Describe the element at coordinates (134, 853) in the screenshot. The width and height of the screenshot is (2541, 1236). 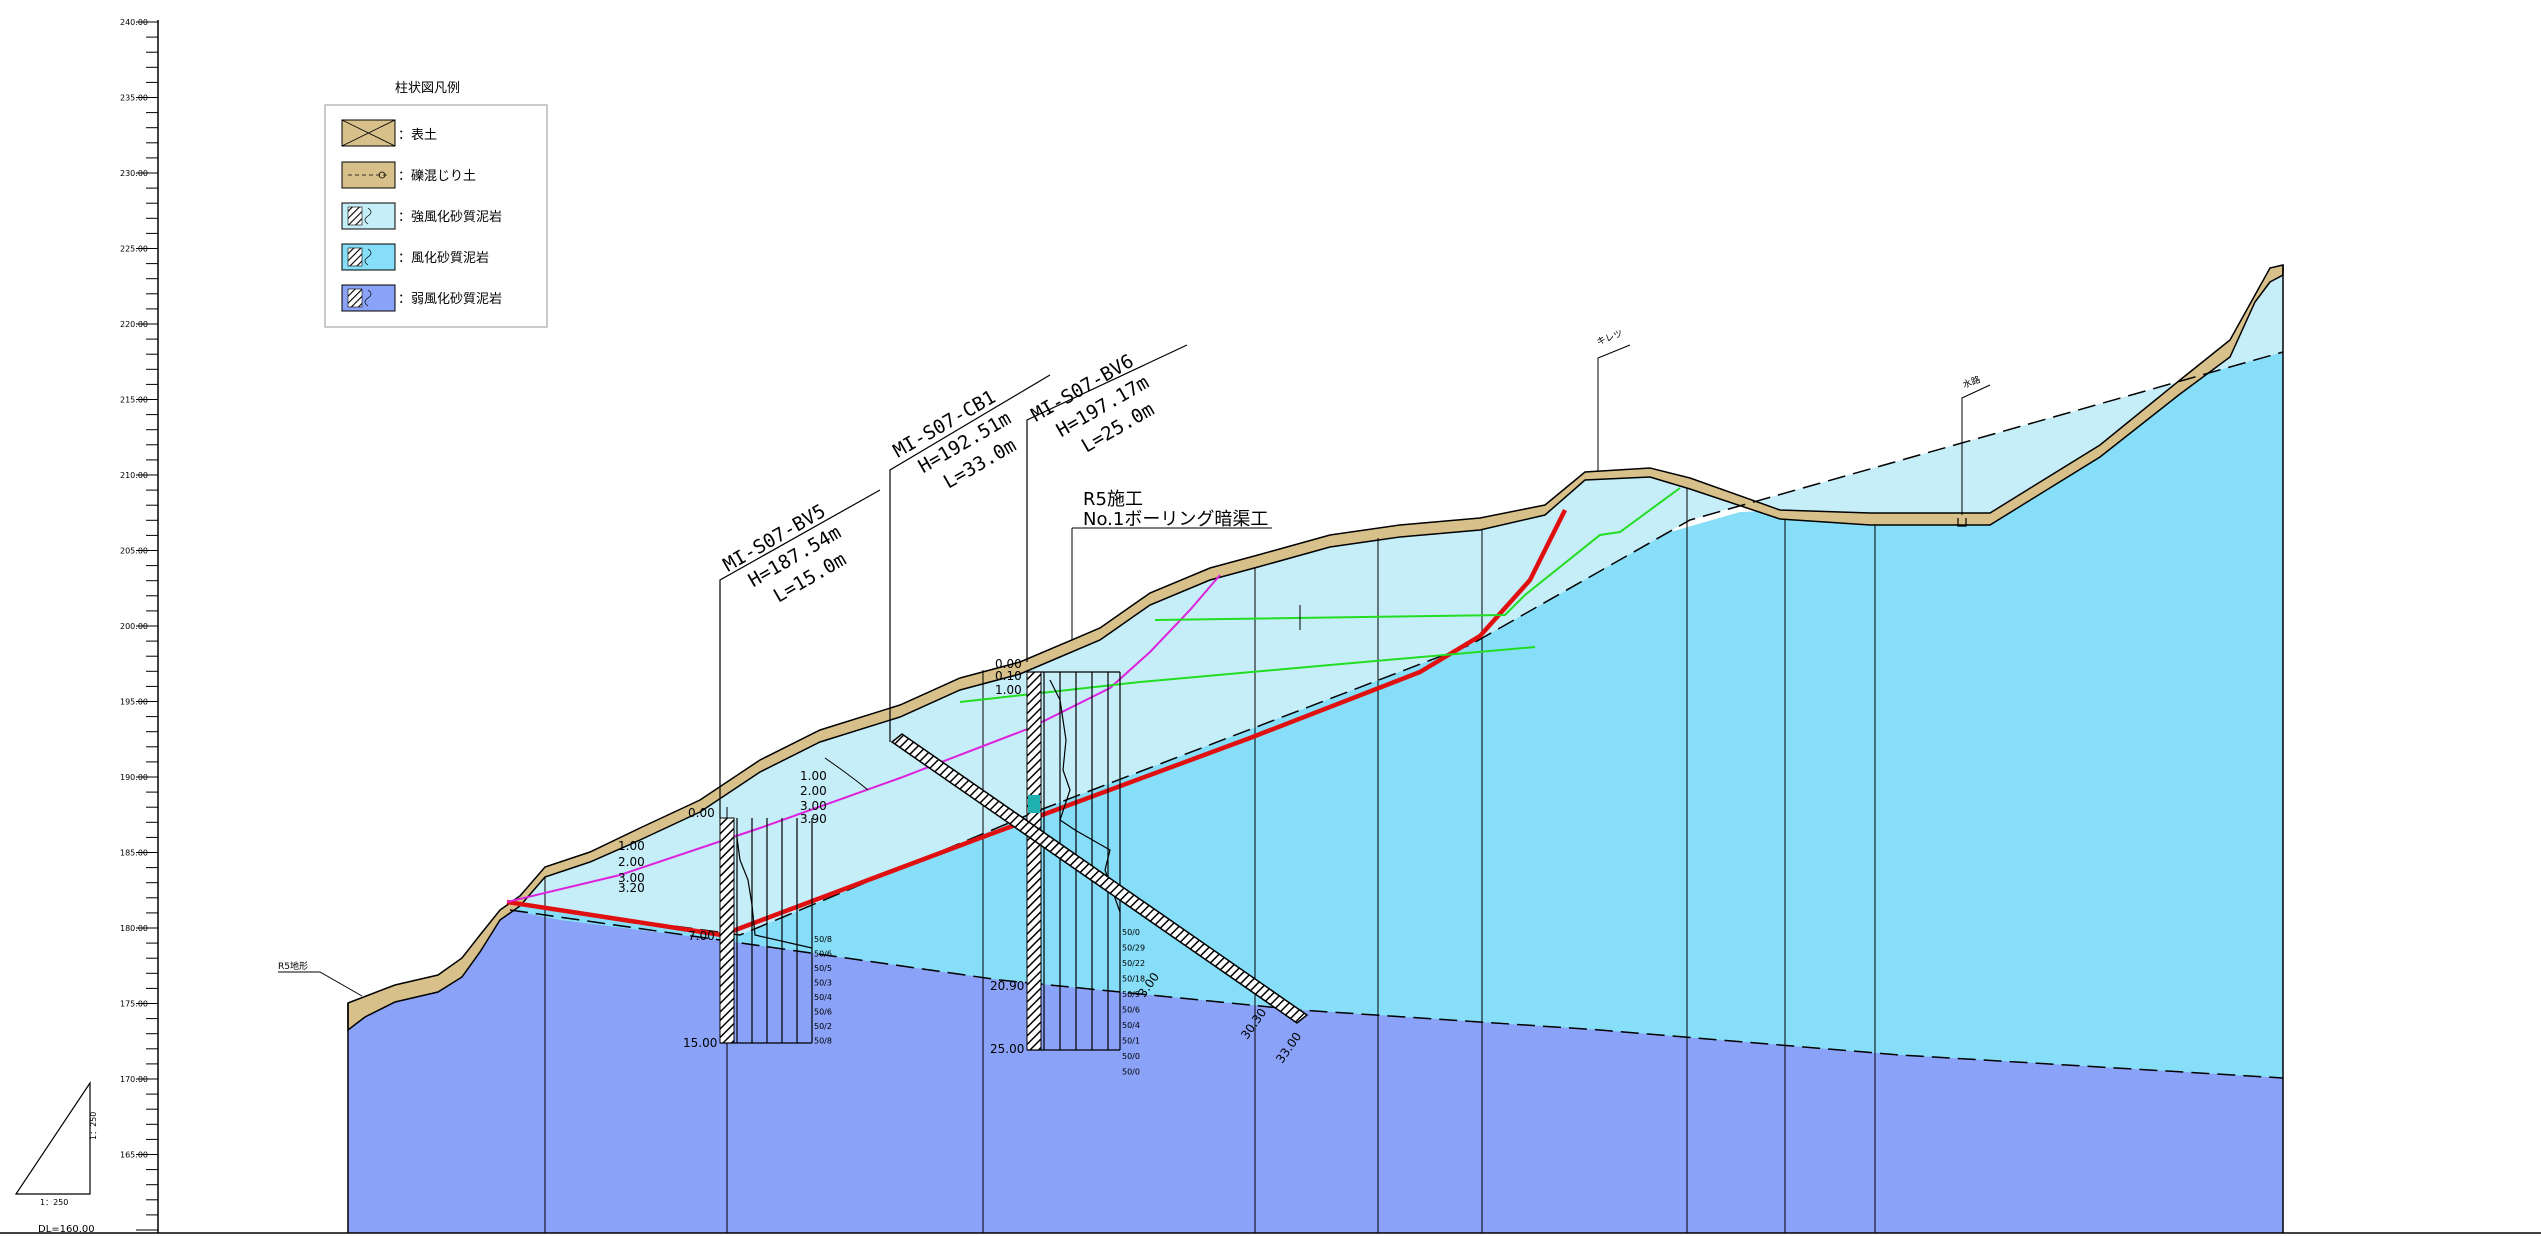
I see `axis-tick-label: 185.00` at that location.